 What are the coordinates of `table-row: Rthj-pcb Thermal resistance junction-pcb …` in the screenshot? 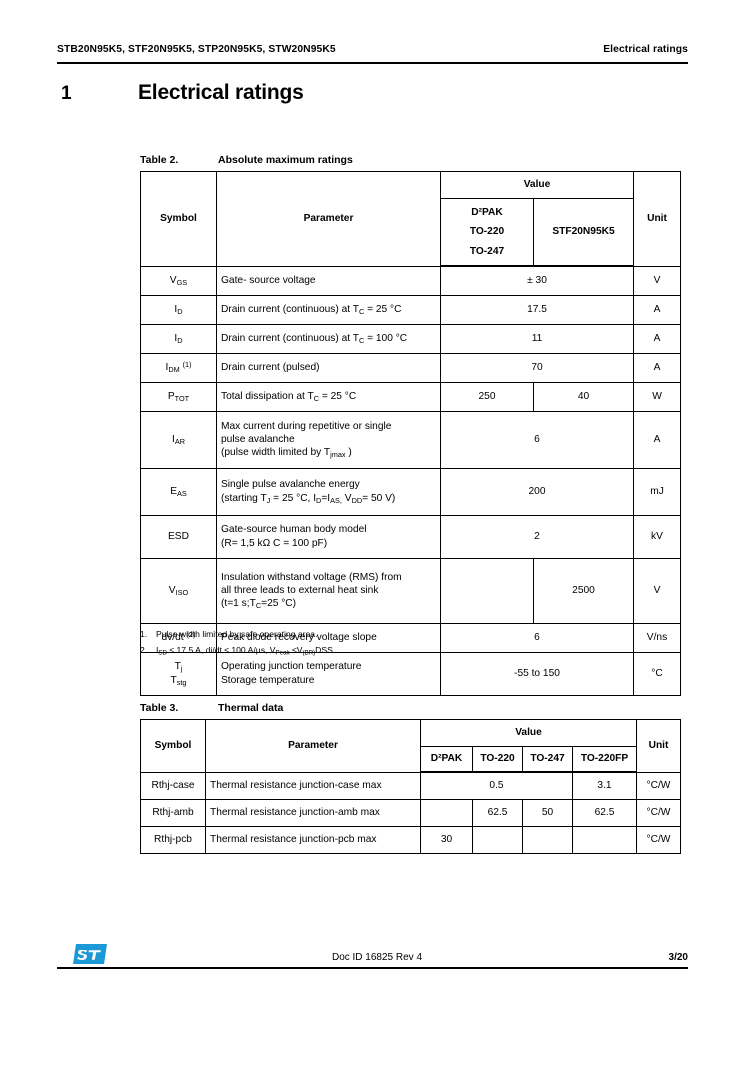 It's located at (410, 839).